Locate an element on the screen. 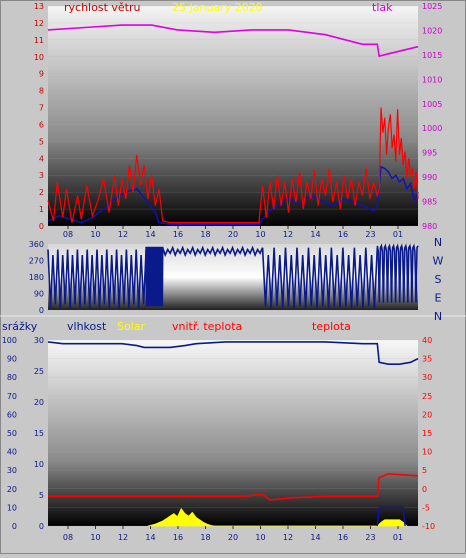  compass-label: E is located at coordinates (438, 298).